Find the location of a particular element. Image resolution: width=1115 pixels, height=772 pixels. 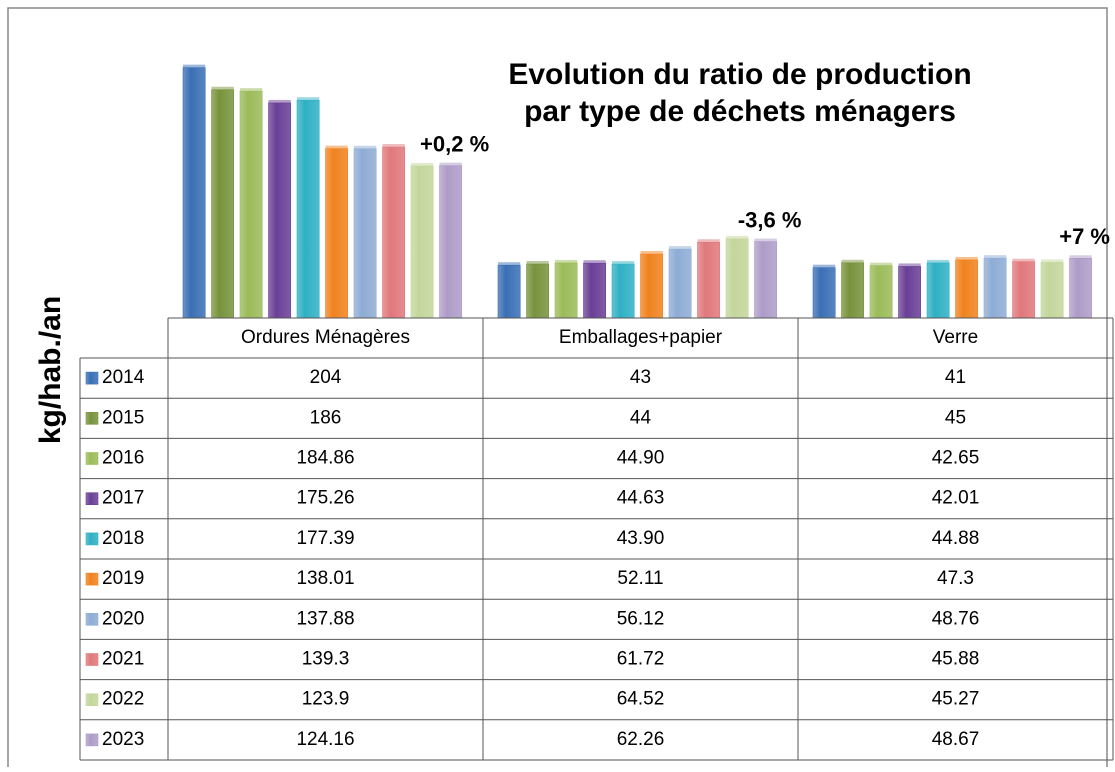

table-cell: 61.72 is located at coordinates (641, 659).